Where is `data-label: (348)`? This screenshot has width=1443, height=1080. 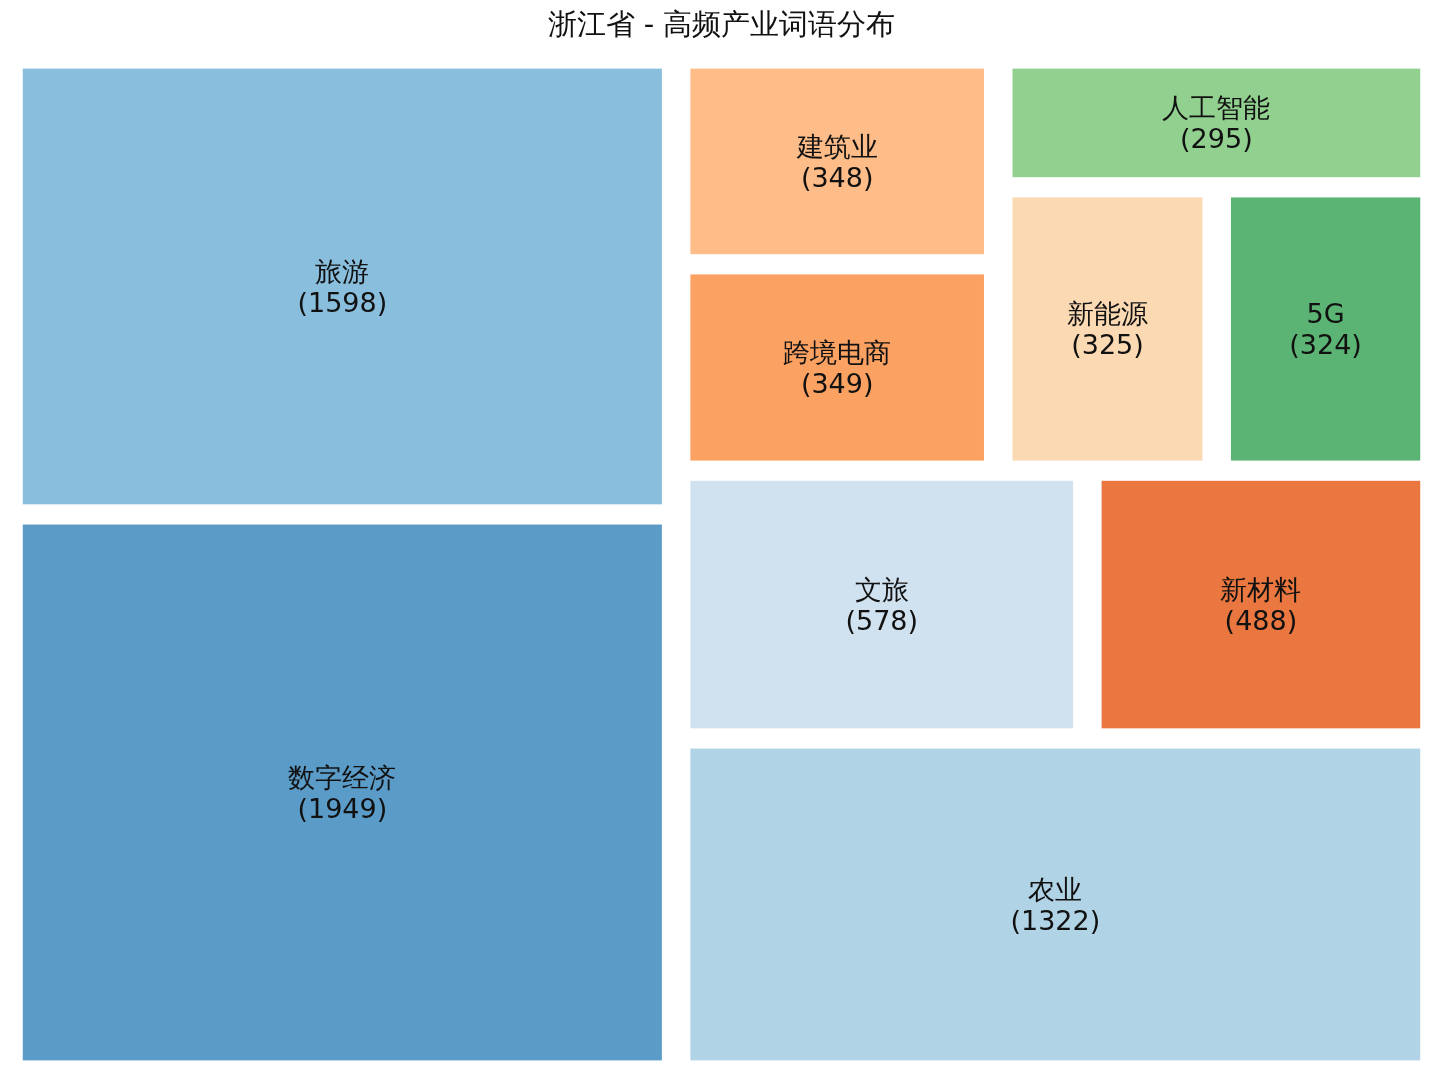
data-label: (348) is located at coordinates (837, 177).